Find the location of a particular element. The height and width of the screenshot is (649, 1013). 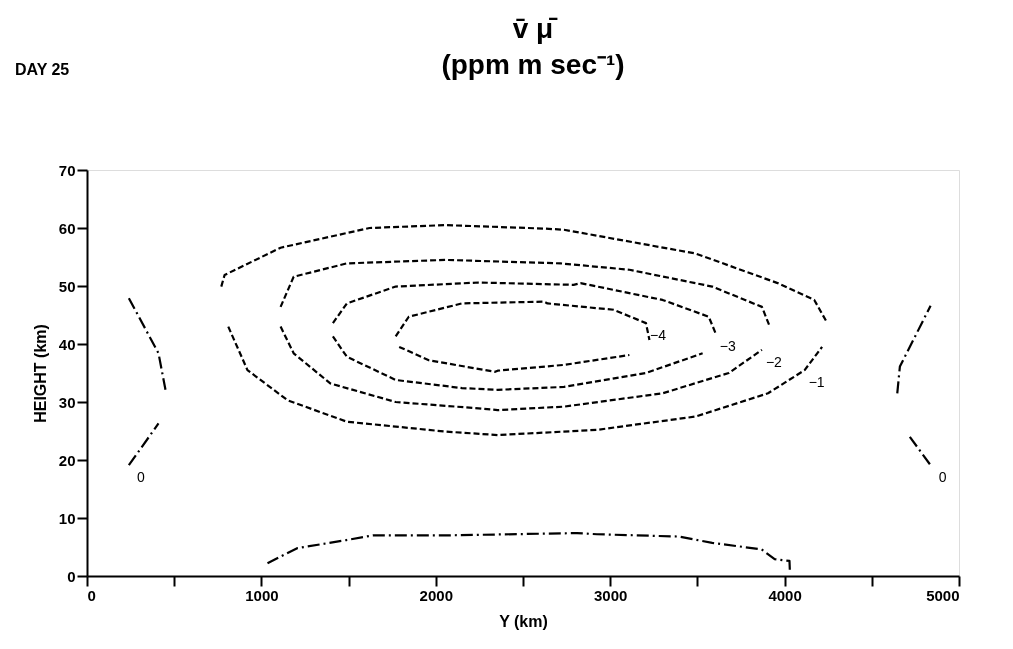

chart-title: v̄ μ̄ is located at coordinates (535, 28).